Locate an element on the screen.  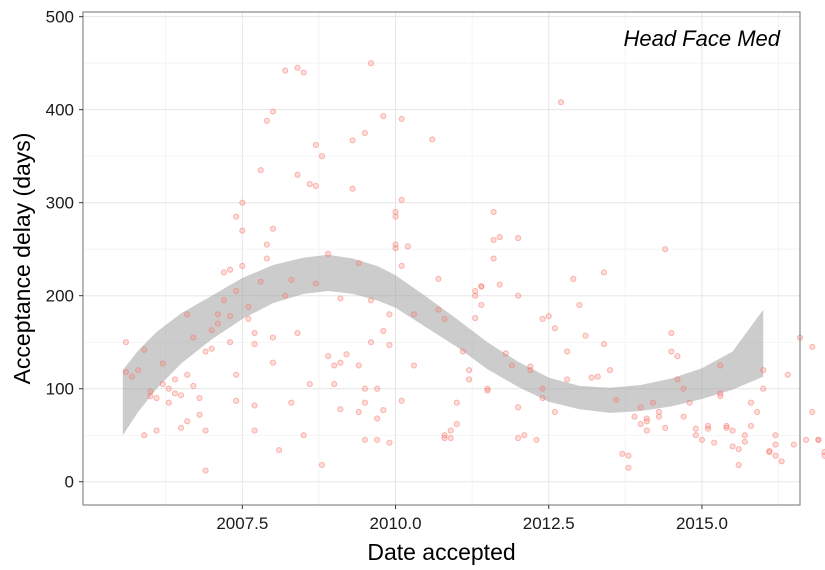
x-tick-label: 2007.5 is located at coordinates (242, 523).